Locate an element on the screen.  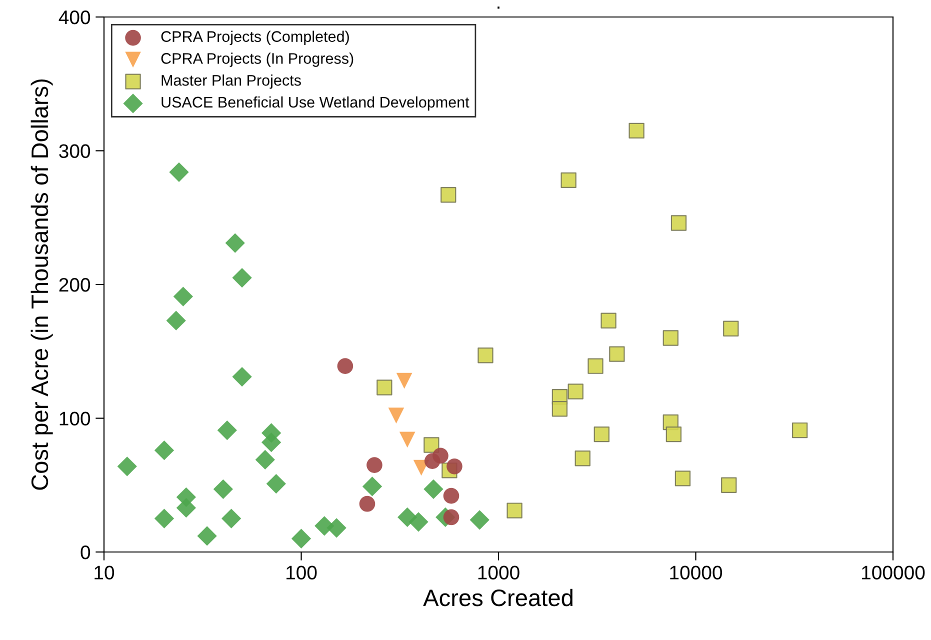
x-tick-label: 100000 is located at coordinates (893, 573).